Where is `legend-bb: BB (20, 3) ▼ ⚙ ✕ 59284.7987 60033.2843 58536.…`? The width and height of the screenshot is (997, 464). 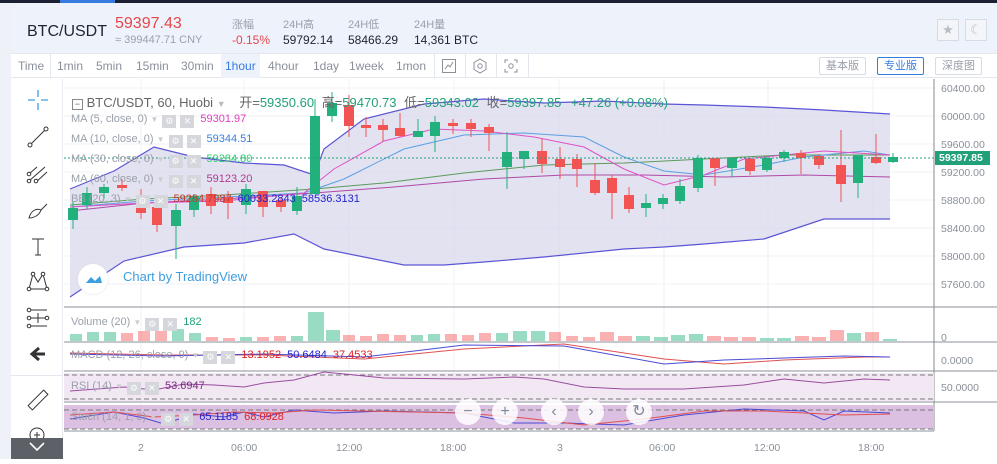
legend-bb: BB (20, 3) ▼ ⚙ ✕ 59284.7987 60033.2843 58536.… is located at coordinates (215, 200).